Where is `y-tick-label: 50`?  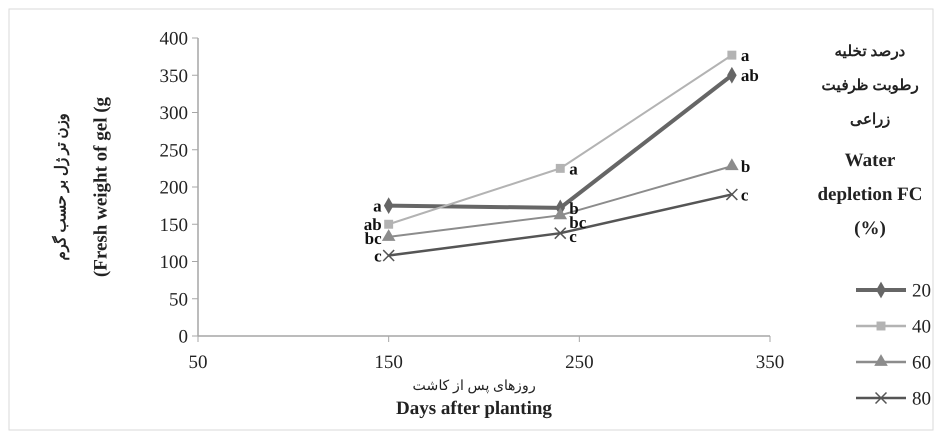
y-tick-label: 50 is located at coordinates (178, 299).